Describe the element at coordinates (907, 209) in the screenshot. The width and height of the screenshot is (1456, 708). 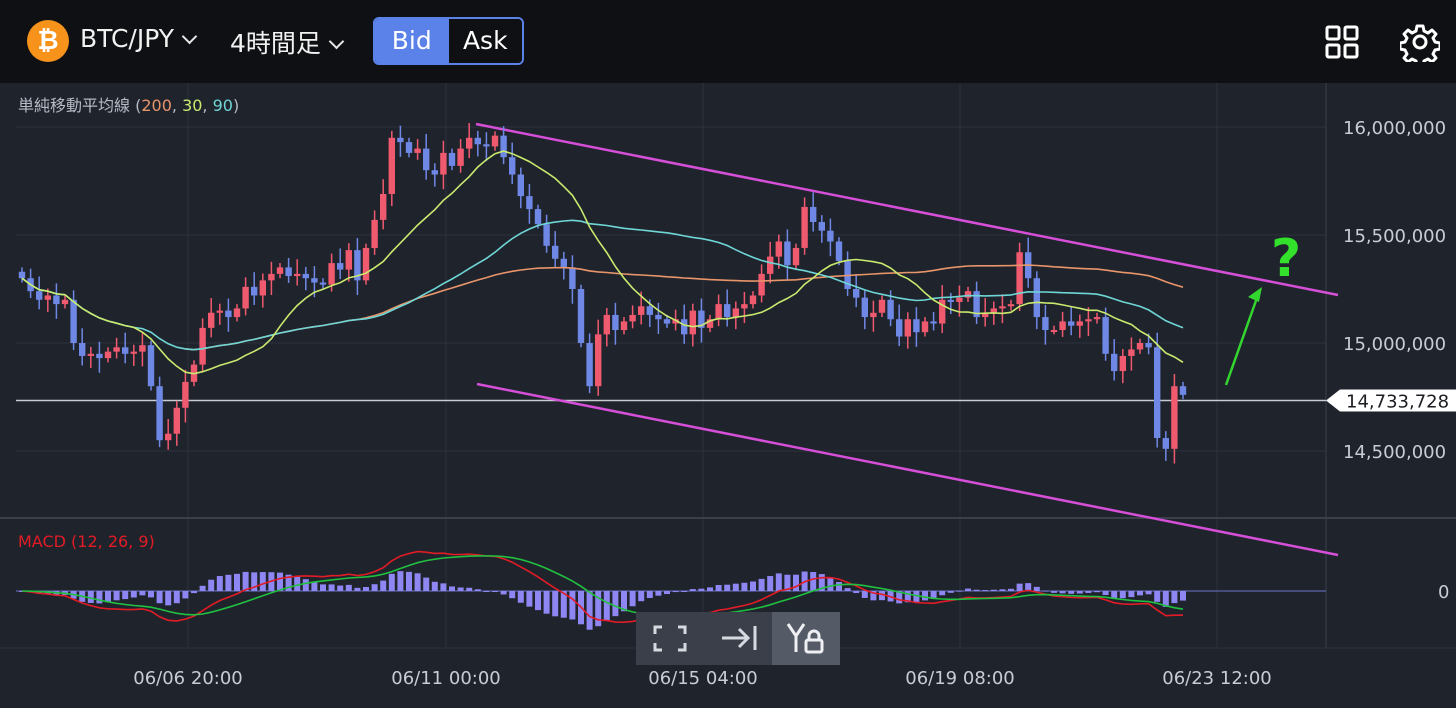
I see `upper-trendline` at that location.